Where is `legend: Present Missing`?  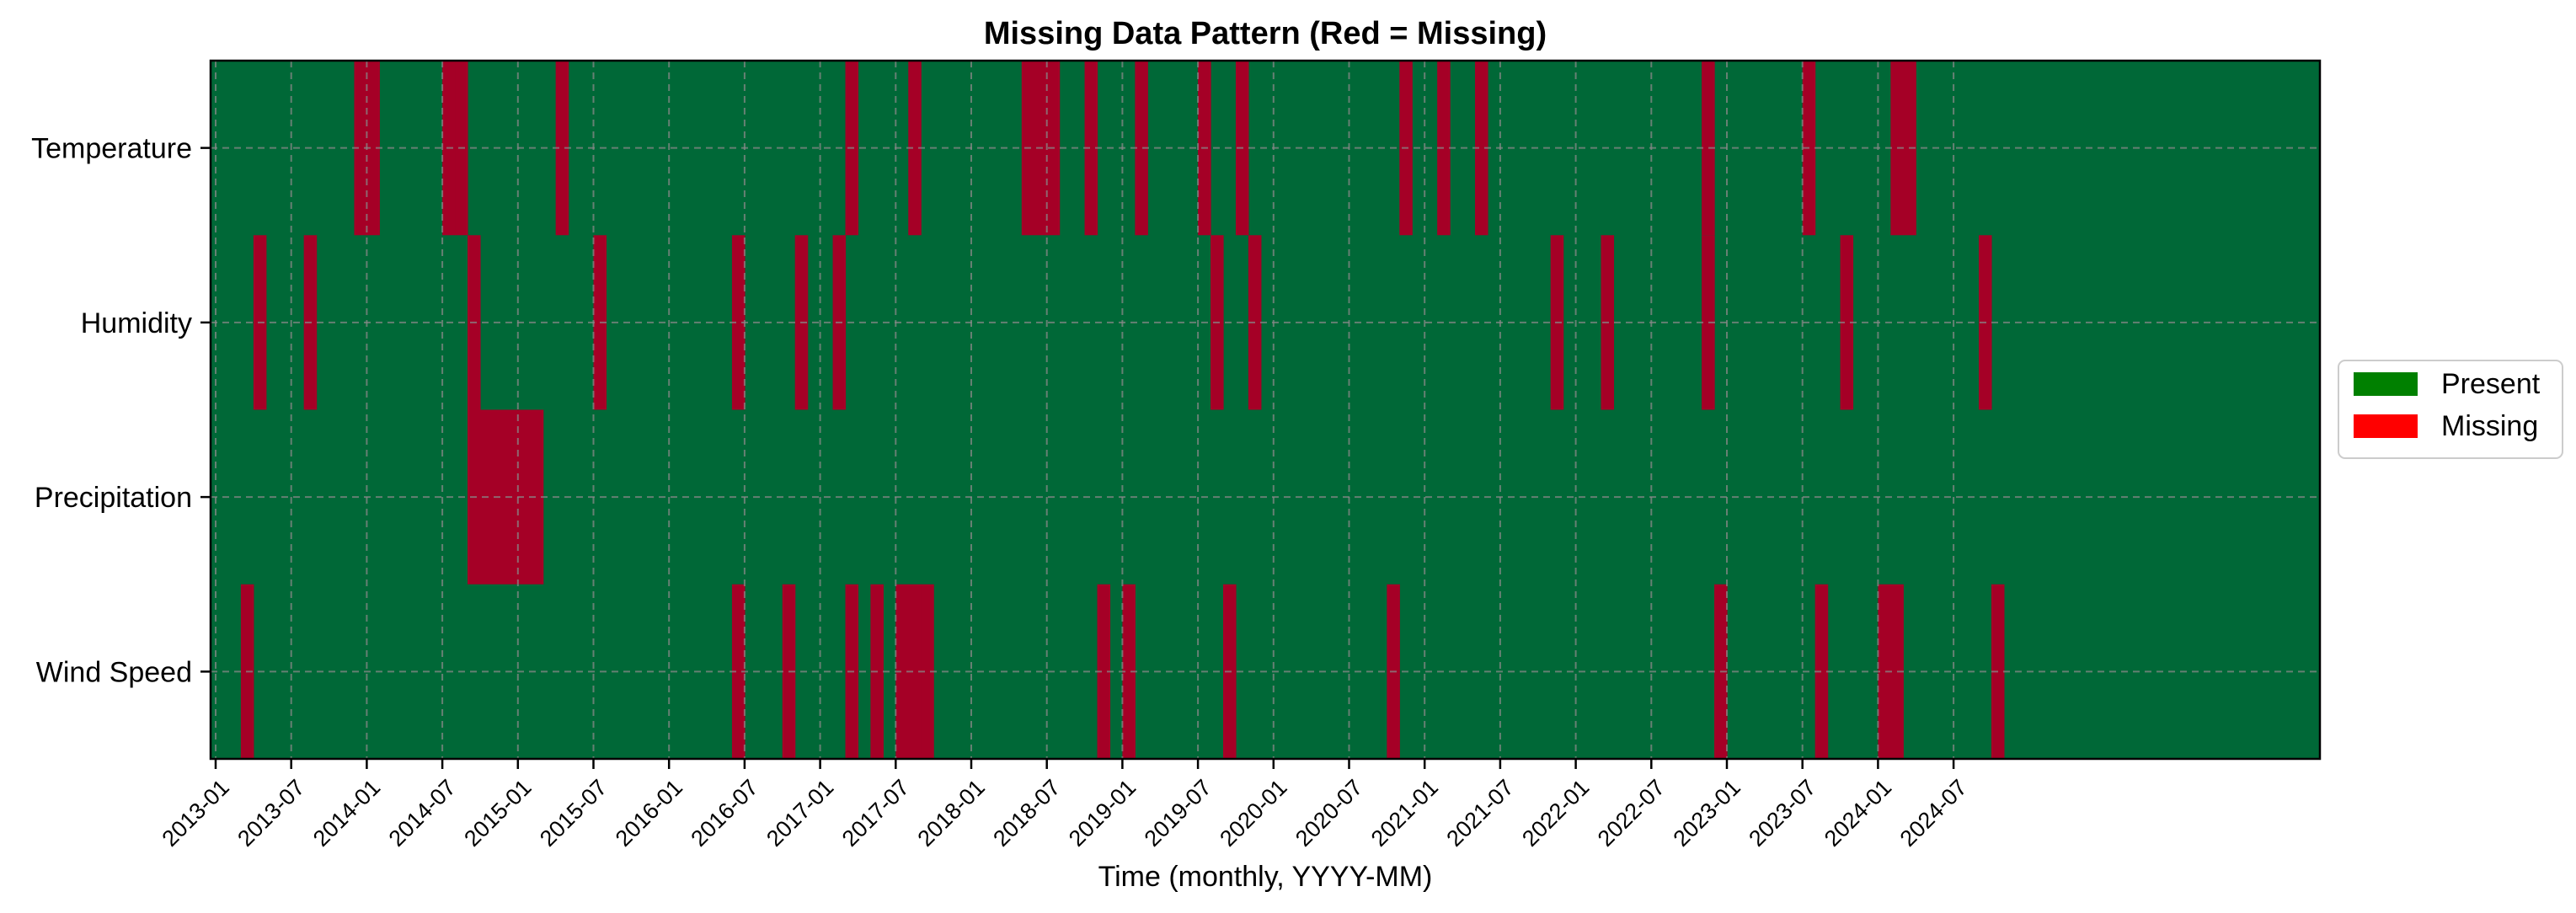
legend: Present Missing is located at coordinates (2450, 409).